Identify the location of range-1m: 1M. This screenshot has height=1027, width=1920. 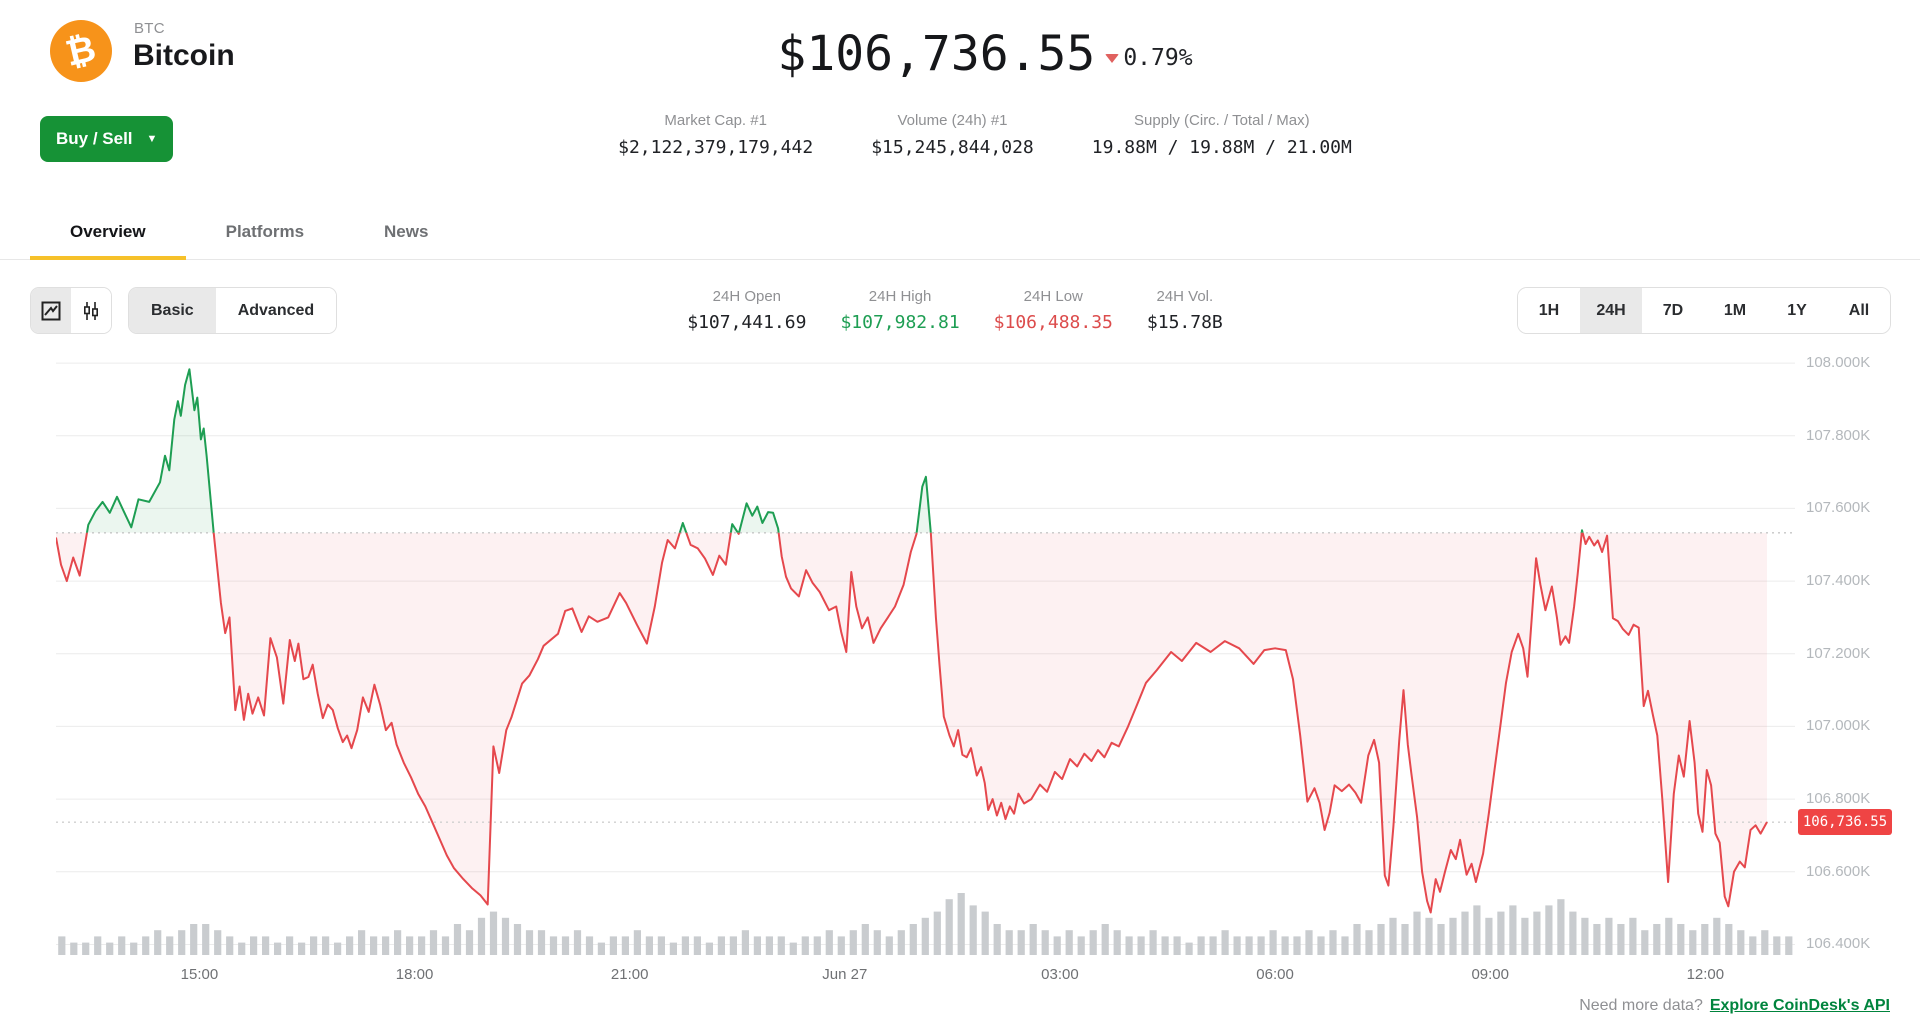
(1735, 310).